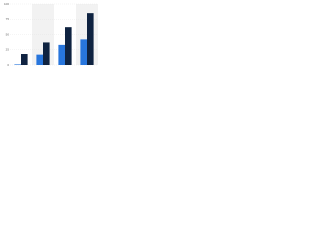 Image resolution: width=320 pixels, height=240 pixels. What do you see at coordinates (8, 50) in the screenshot?
I see `y-tick-label: 25` at bounding box center [8, 50].